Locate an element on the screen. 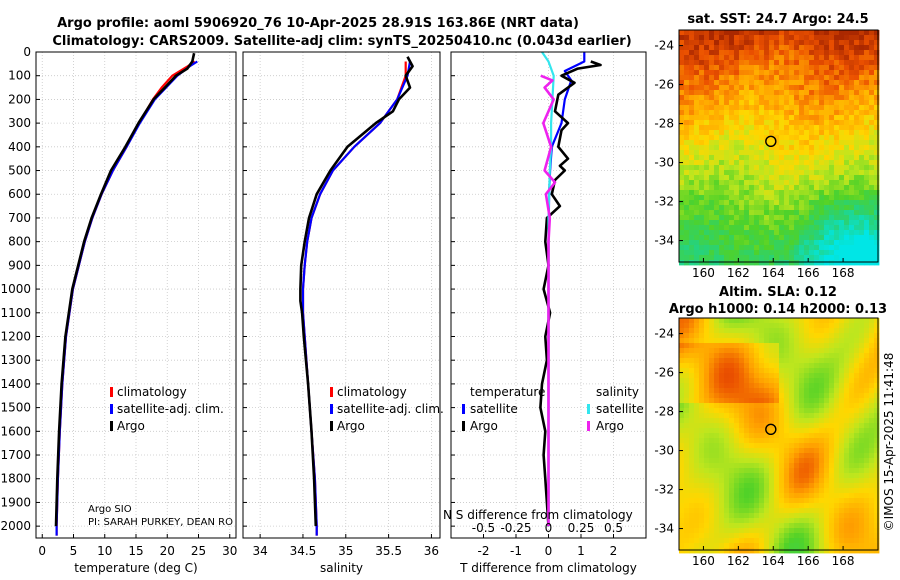 This screenshot has width=900, height=580. legend-swatch-climatology is located at coordinates (331, 392).